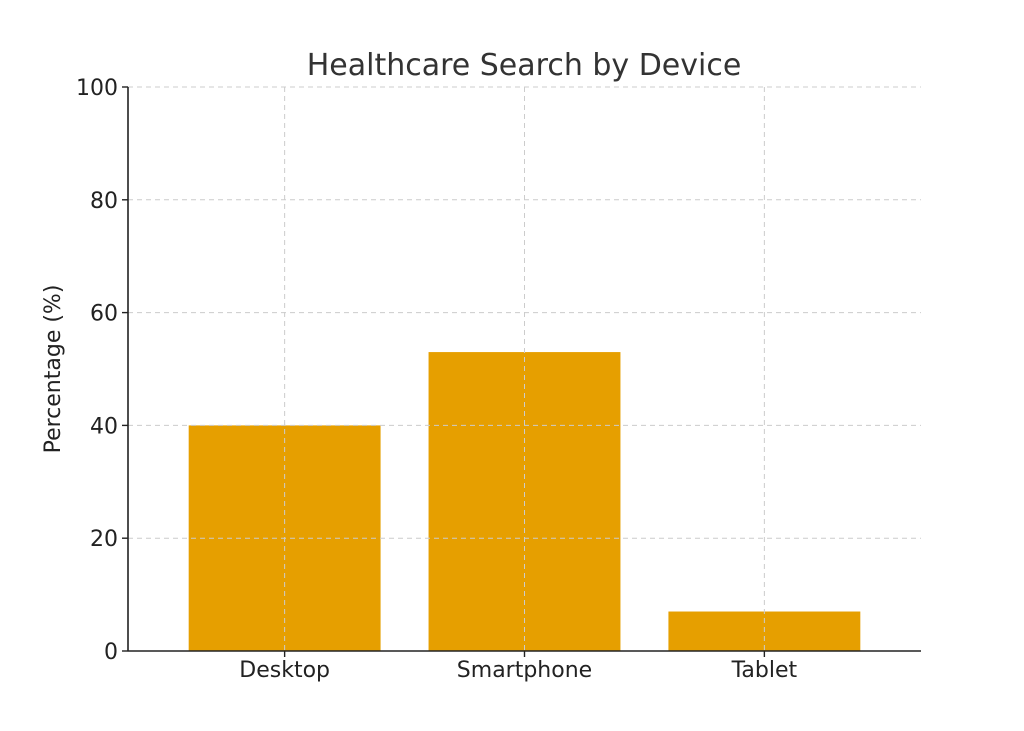  What do you see at coordinates (104, 201) in the screenshot?
I see `y-tick-label: 80` at bounding box center [104, 201].